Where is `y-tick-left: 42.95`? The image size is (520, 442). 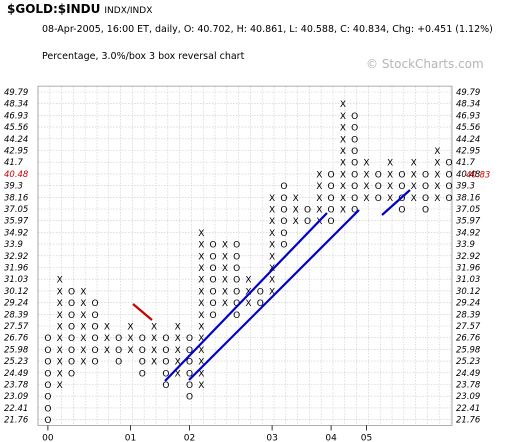 y-tick-left: 42.95 is located at coordinates (16, 152).